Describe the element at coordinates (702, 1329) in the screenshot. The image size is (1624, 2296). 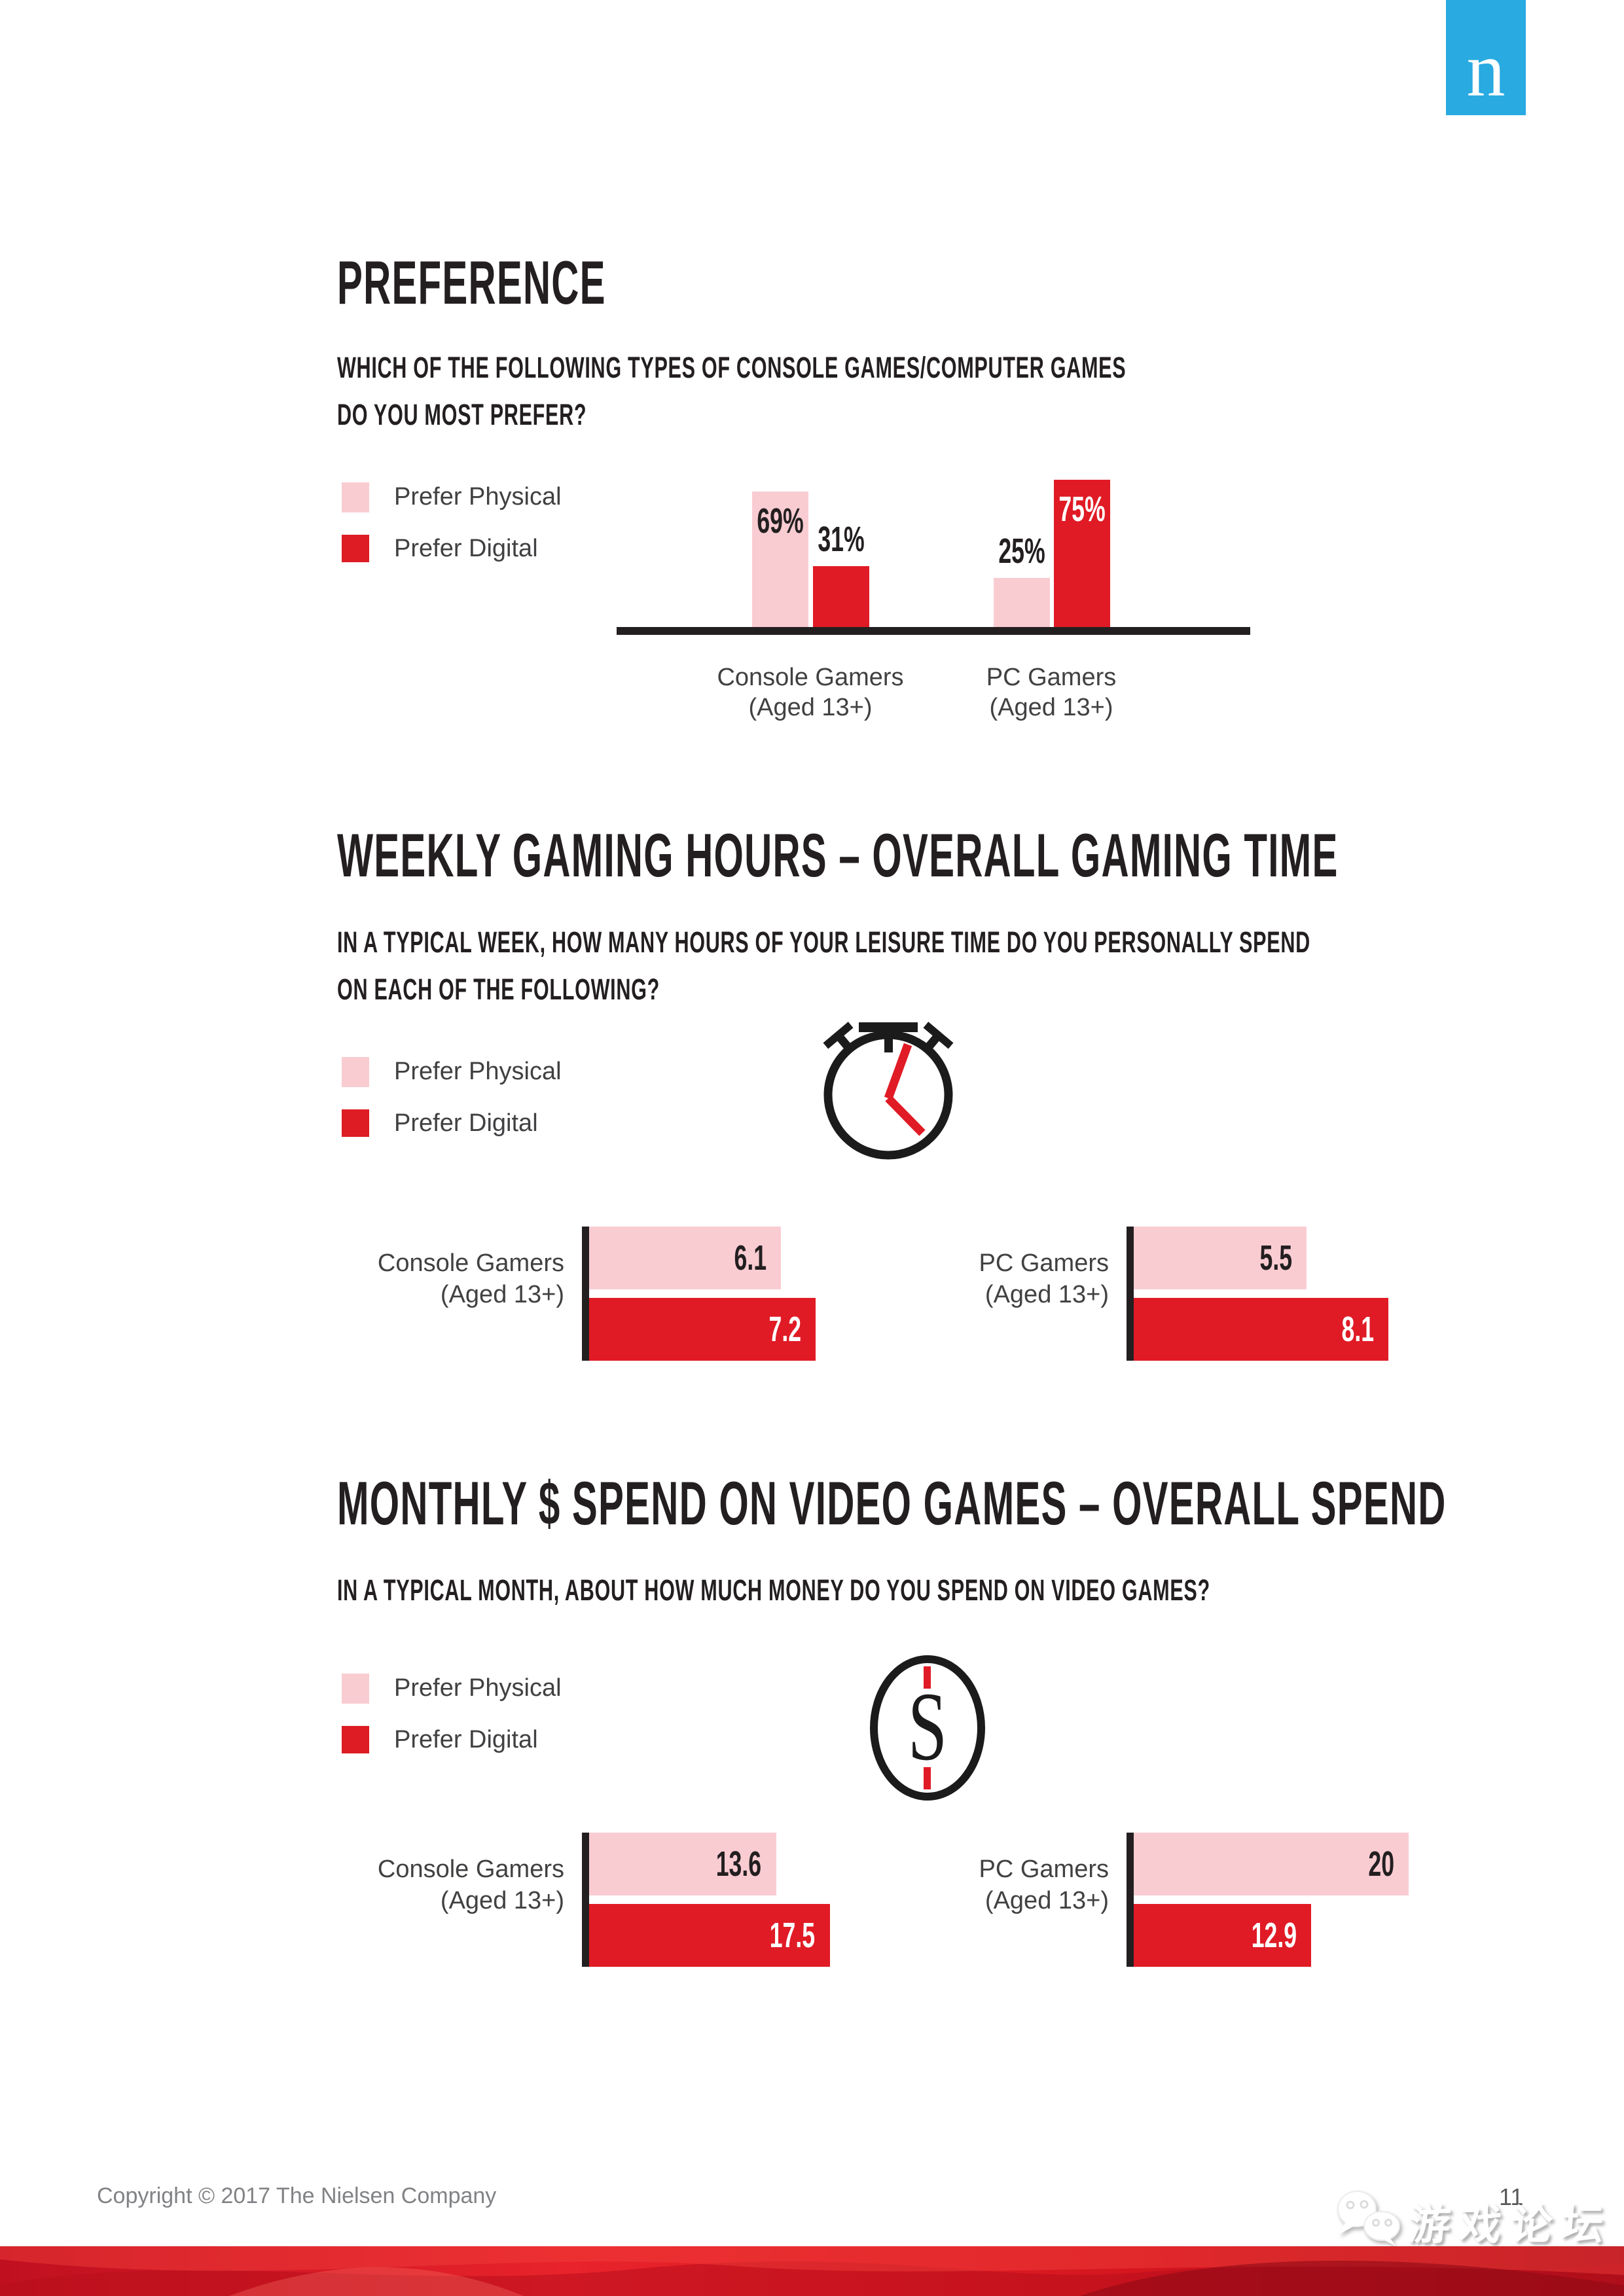
I see `bar-console-hours-digital: 7.2` at that location.